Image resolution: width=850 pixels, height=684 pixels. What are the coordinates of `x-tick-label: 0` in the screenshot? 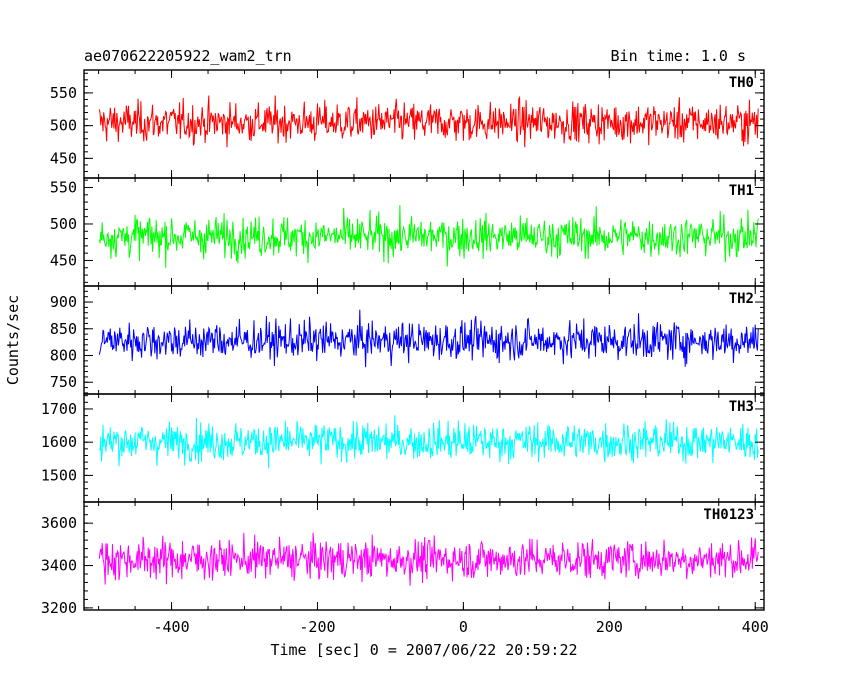 It's located at (463, 627).